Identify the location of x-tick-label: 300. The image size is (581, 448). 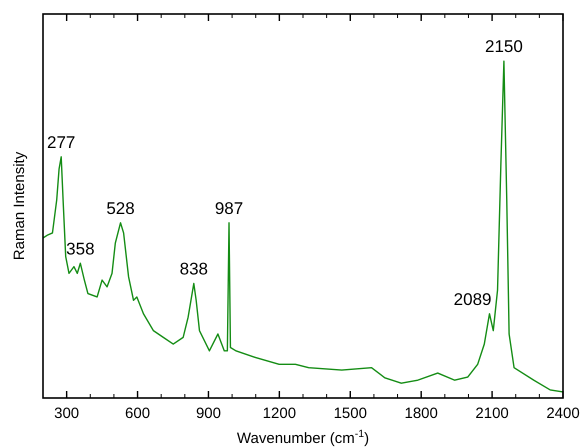
(67, 413).